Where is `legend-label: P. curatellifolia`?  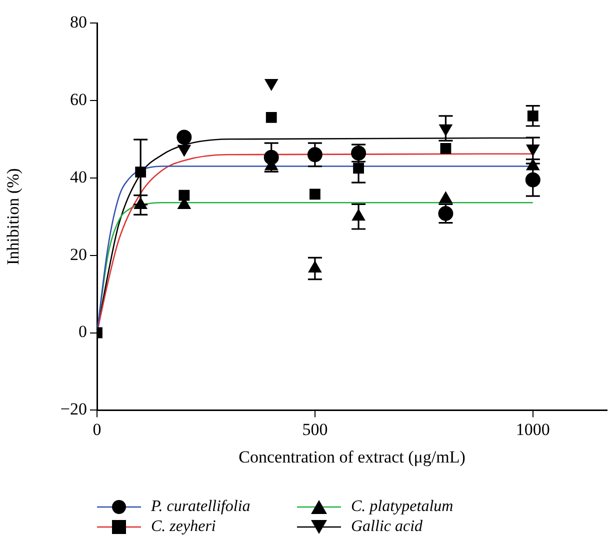 legend-label: P. curatellifolia is located at coordinates (200, 507).